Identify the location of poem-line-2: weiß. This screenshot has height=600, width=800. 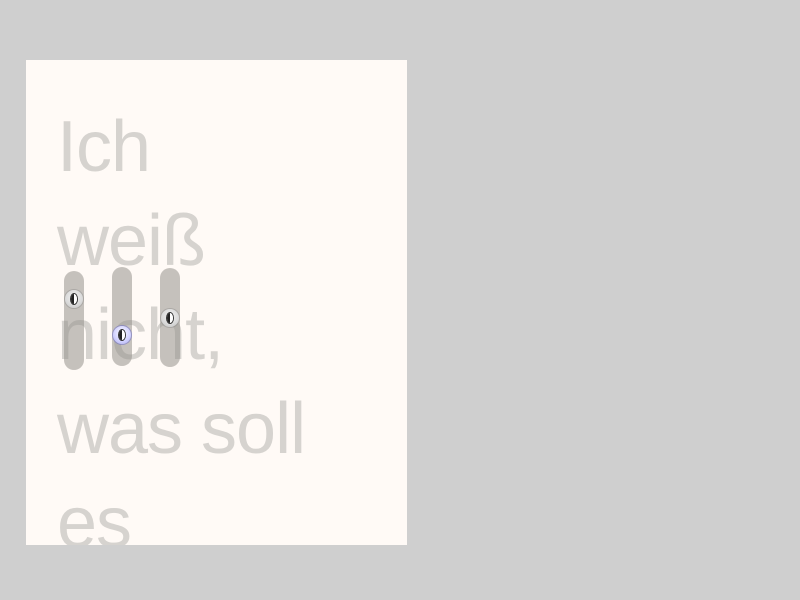
(131, 241).